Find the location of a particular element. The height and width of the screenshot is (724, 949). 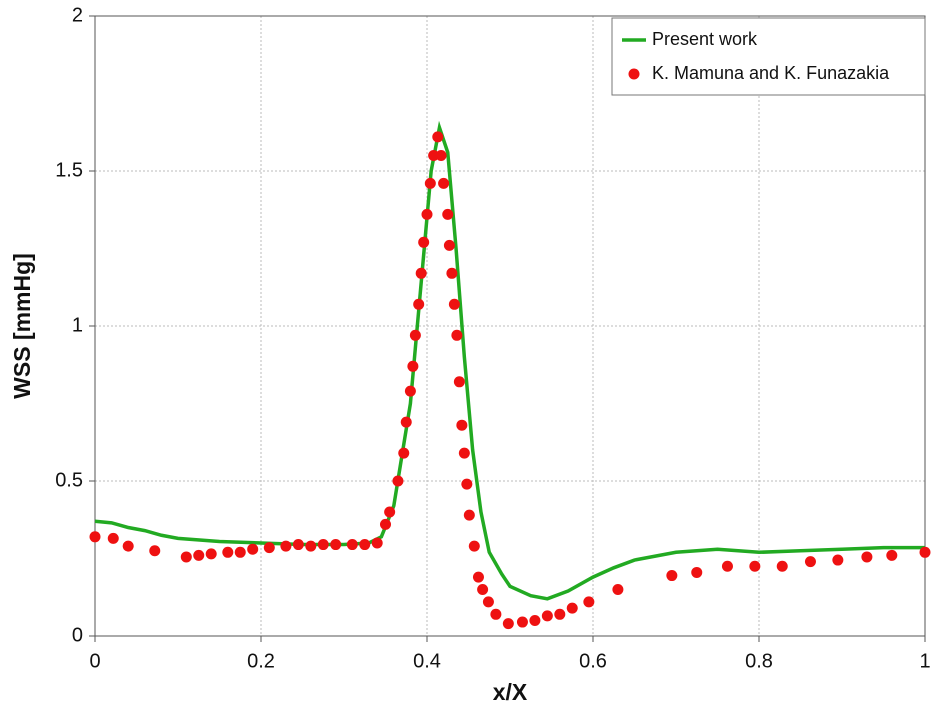

x-tick-label: 0.4 is located at coordinates (427, 661).